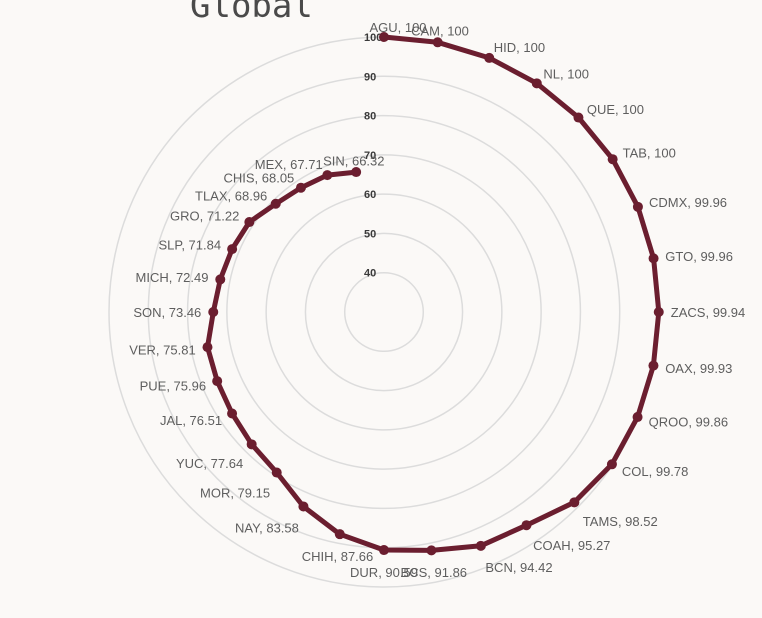 Image resolution: width=762 pixels, height=618 pixels. Describe the element at coordinates (384, 550) in the screenshot. I see `data-point-dur` at that location.